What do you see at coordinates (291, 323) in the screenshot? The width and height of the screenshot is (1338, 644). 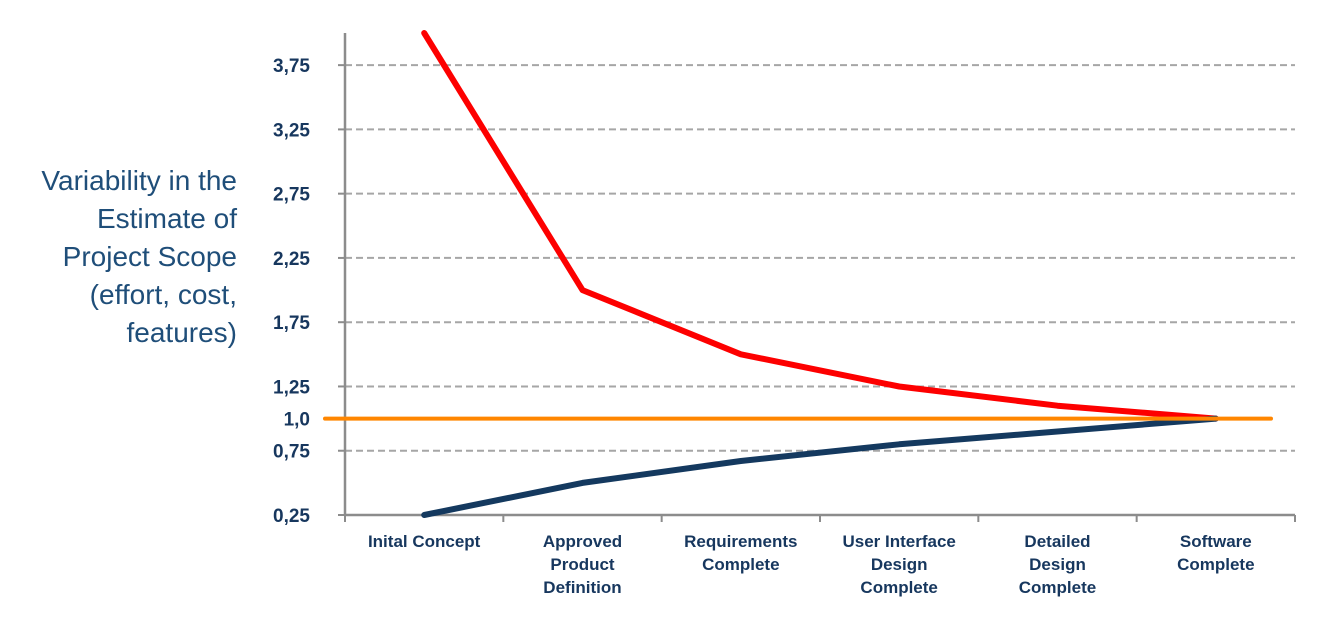 I see `y-tick-label: 1,75` at bounding box center [291, 323].